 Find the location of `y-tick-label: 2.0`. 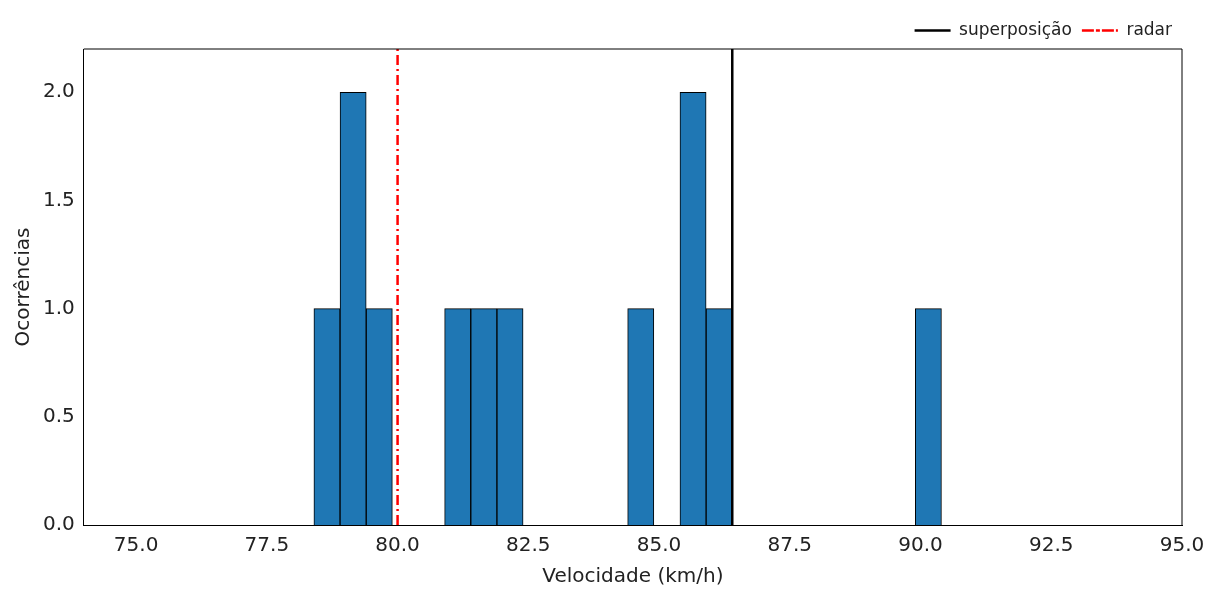

y-tick-label: 2.0 is located at coordinates (58, 90).